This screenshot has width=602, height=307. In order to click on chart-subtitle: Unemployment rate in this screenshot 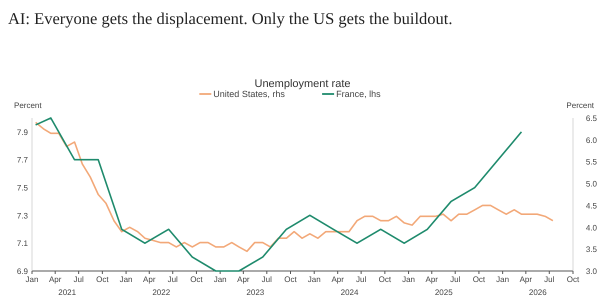, I will do `click(302, 84)`.